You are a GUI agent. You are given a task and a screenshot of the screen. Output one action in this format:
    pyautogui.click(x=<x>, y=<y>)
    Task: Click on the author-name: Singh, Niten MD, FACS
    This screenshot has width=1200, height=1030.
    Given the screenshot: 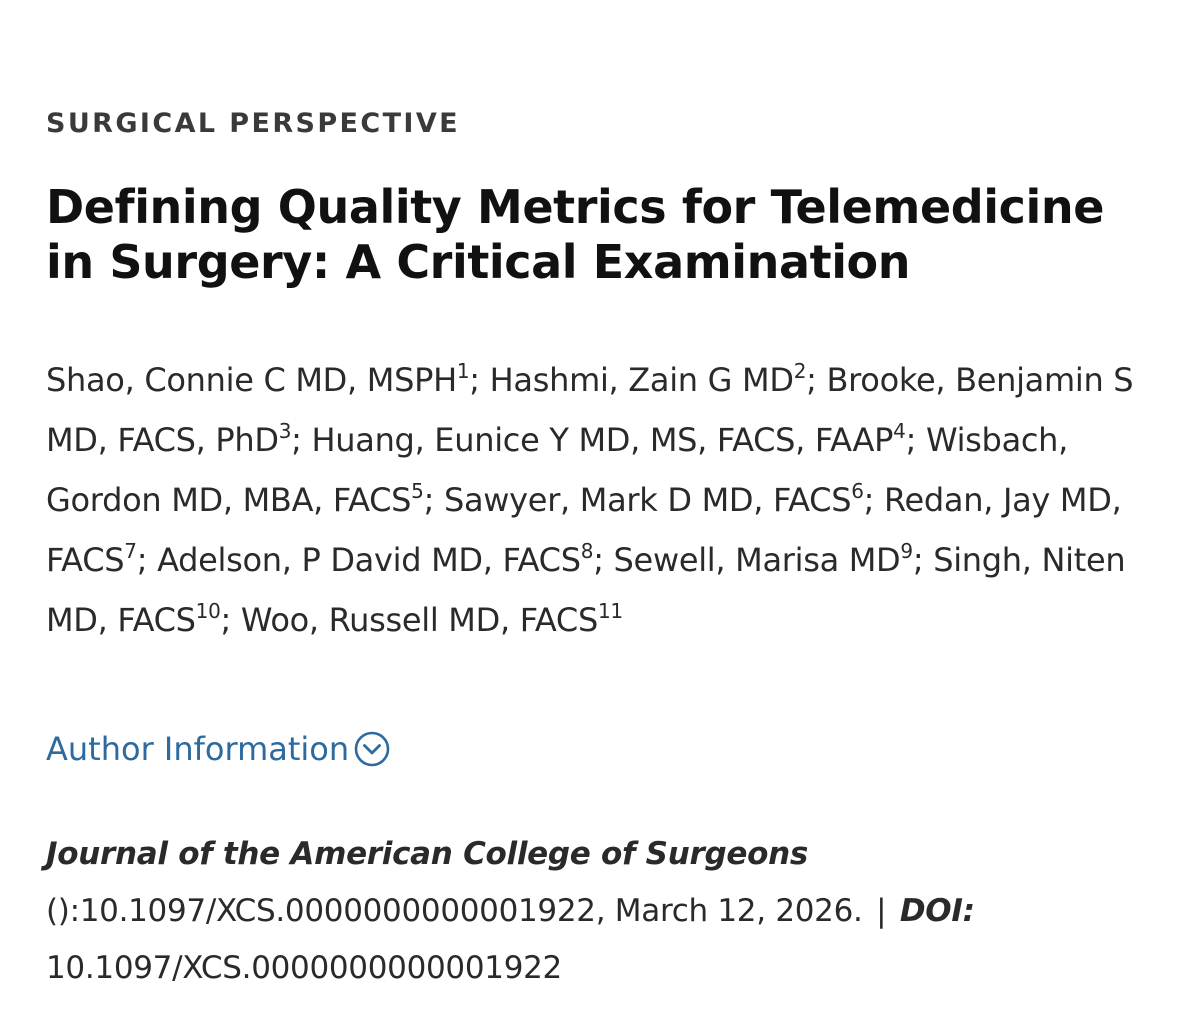 What is the action you would take?
    pyautogui.click(x=586, y=590)
    